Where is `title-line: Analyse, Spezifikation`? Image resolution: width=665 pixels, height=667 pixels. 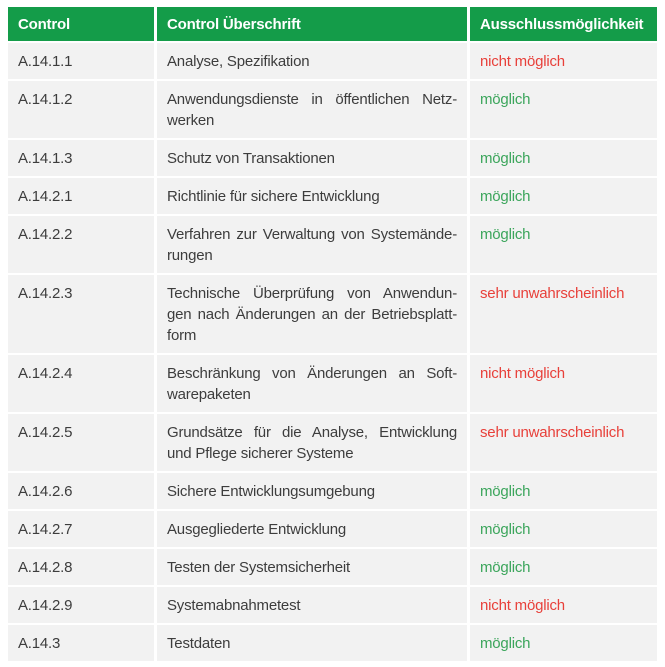
title-line: Analyse, Spezifikation is located at coordinates (238, 61).